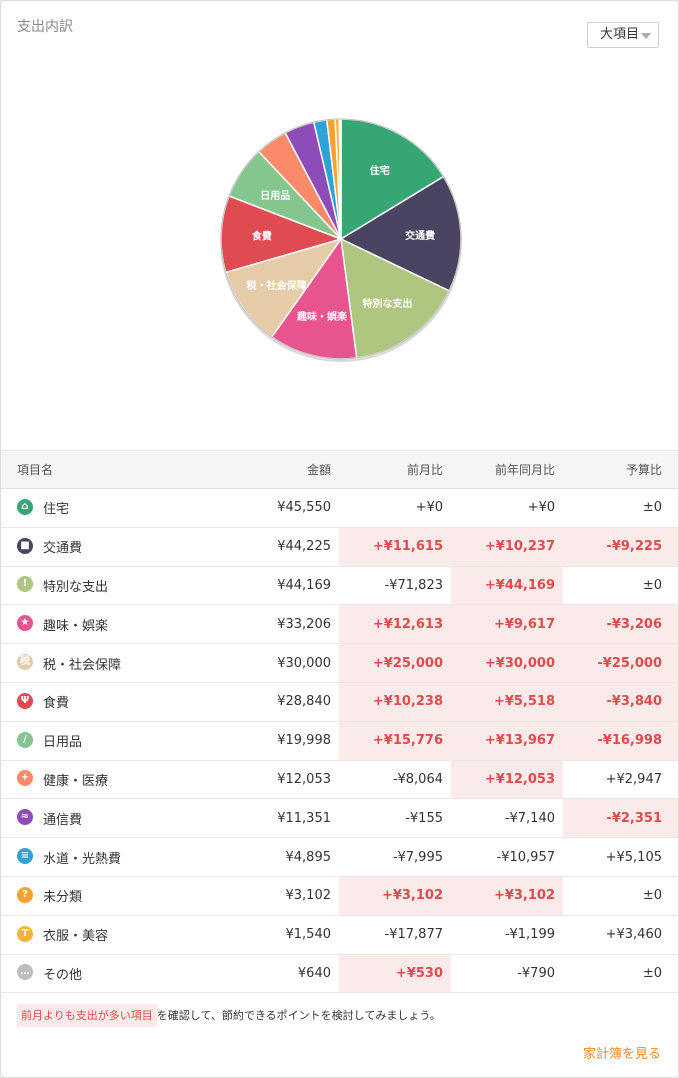 The image size is (679, 1078). Describe the element at coordinates (63, 820) in the screenshot. I see `category-name: 通信費` at that location.